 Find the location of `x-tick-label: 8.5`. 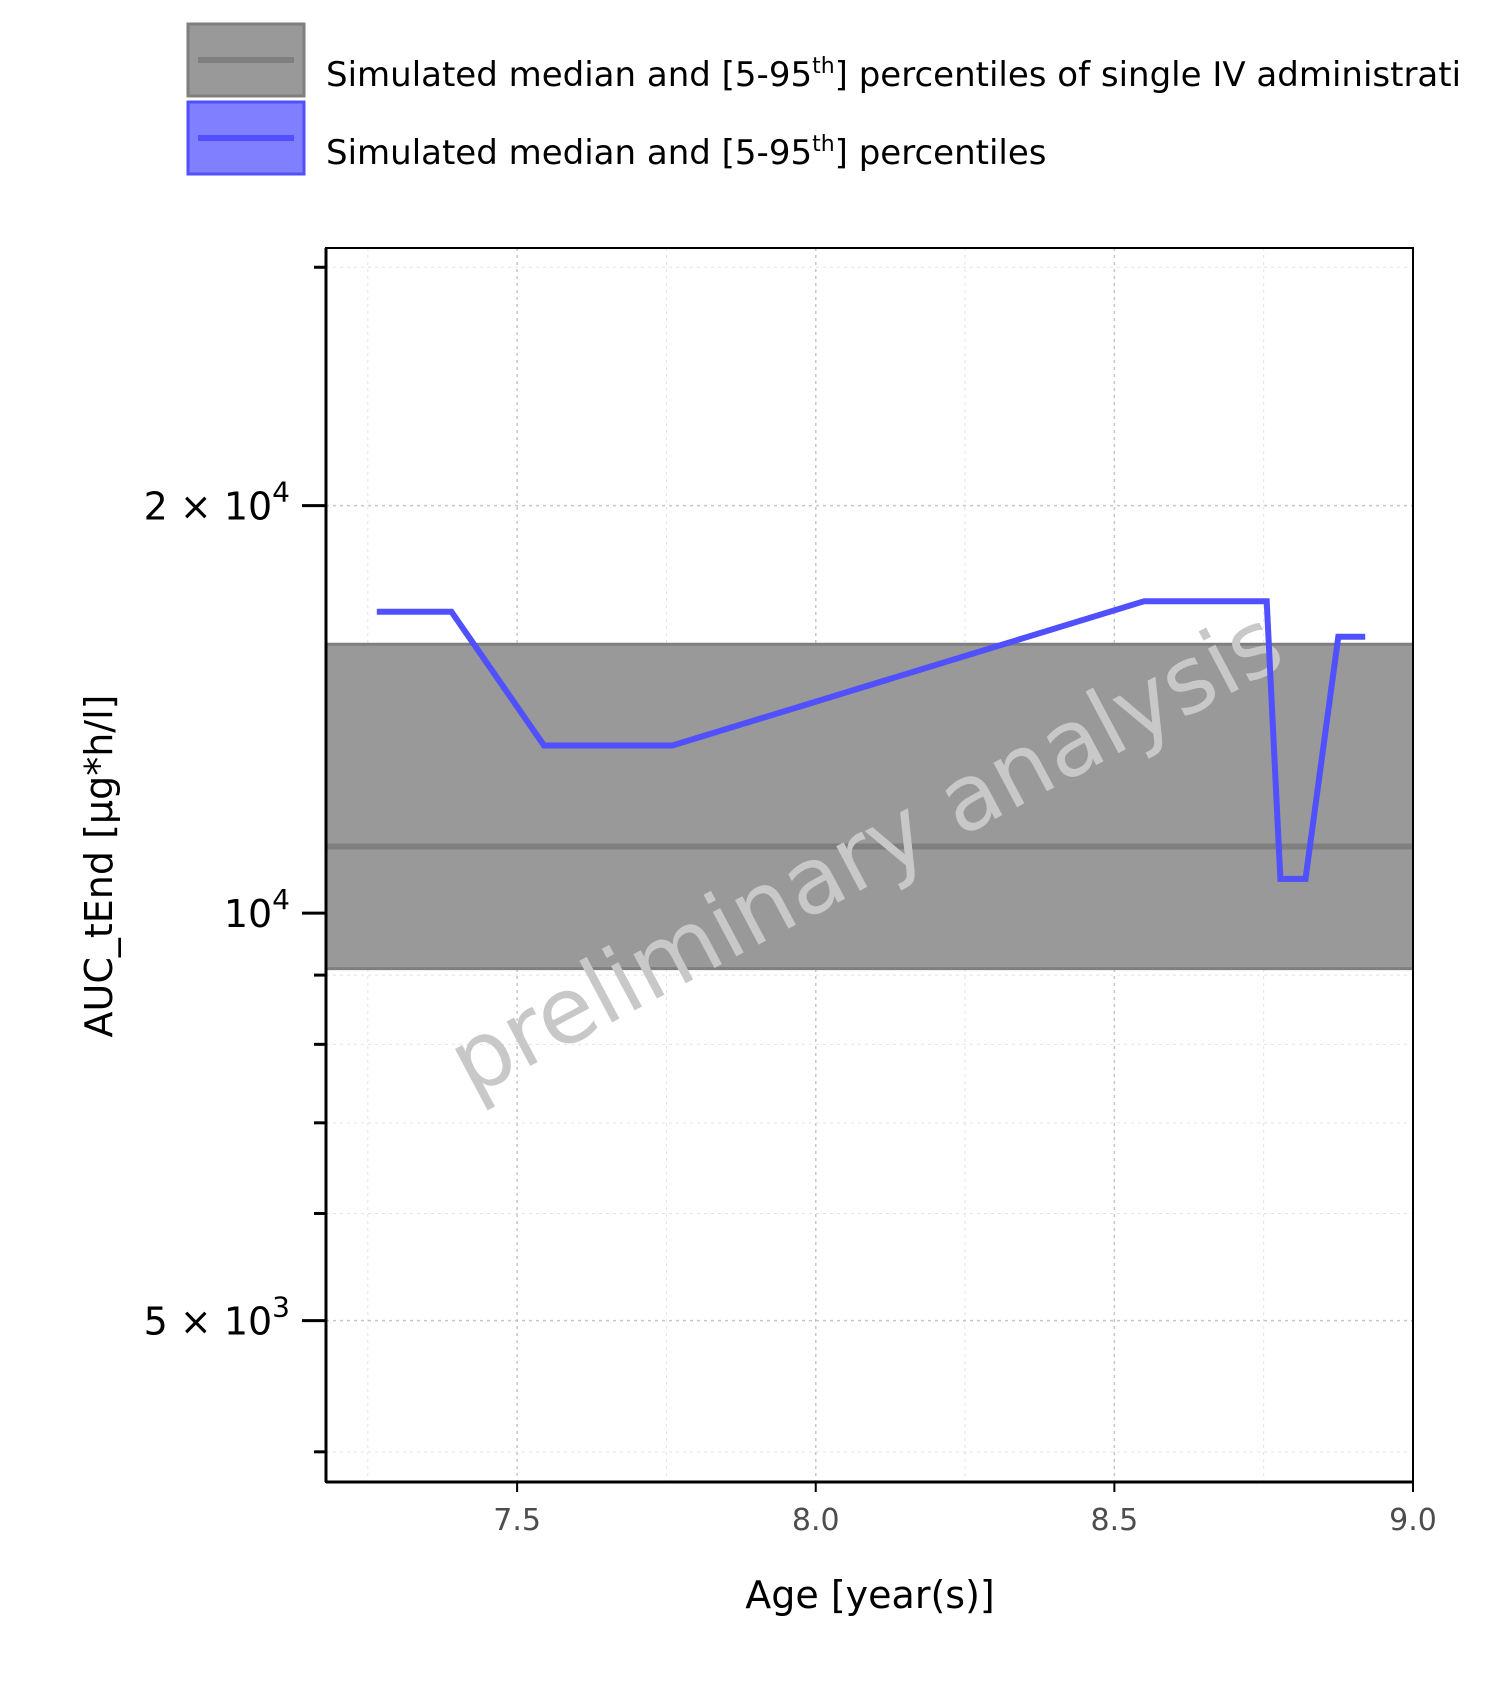

x-tick-label: 8.5 is located at coordinates (1115, 1520).